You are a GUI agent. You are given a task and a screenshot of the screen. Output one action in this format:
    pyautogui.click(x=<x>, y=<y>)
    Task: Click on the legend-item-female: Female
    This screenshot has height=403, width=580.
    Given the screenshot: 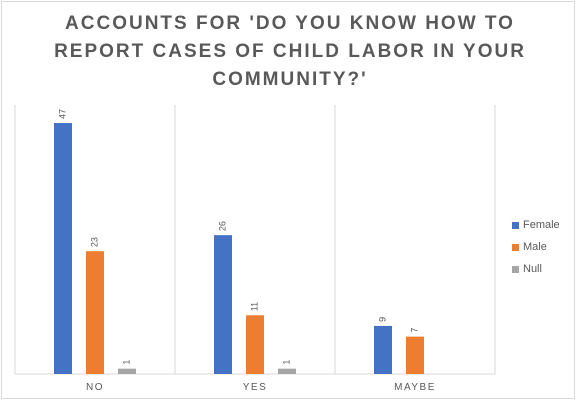 What is the action you would take?
    pyautogui.click(x=536, y=225)
    